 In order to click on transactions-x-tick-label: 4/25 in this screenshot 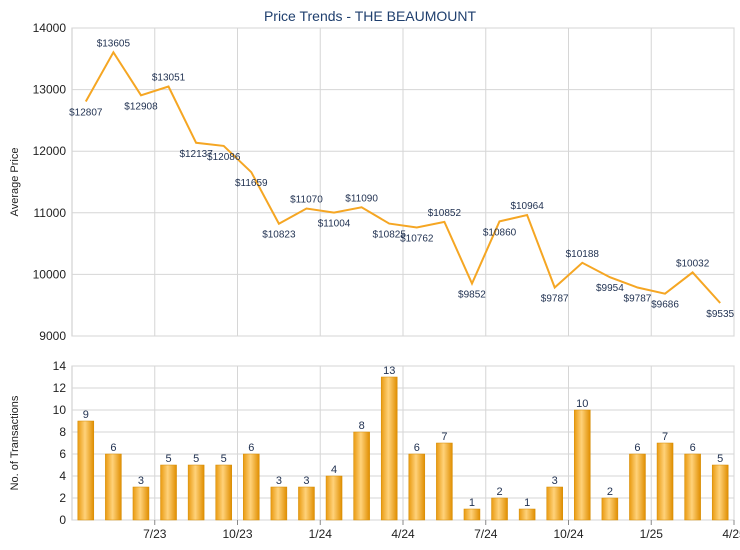, I will do `click(731, 534)`.